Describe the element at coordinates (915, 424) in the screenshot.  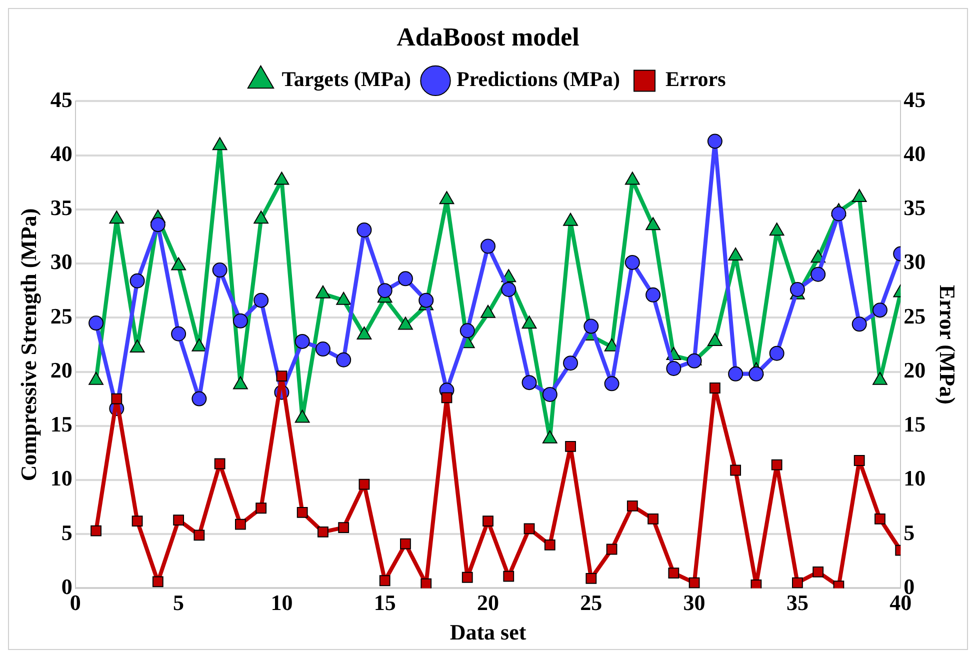
I see `y2-tick-label: 15` at that location.